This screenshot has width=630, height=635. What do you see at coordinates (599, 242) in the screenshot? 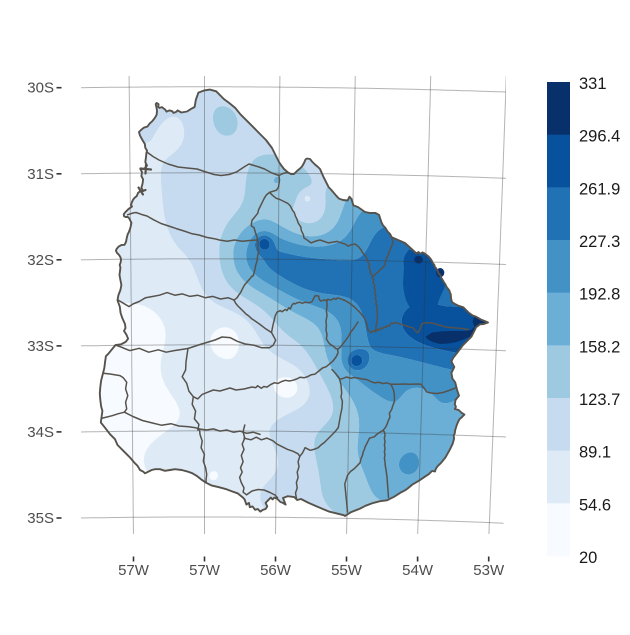
I see `svg-text: 227.3` at bounding box center [599, 242].